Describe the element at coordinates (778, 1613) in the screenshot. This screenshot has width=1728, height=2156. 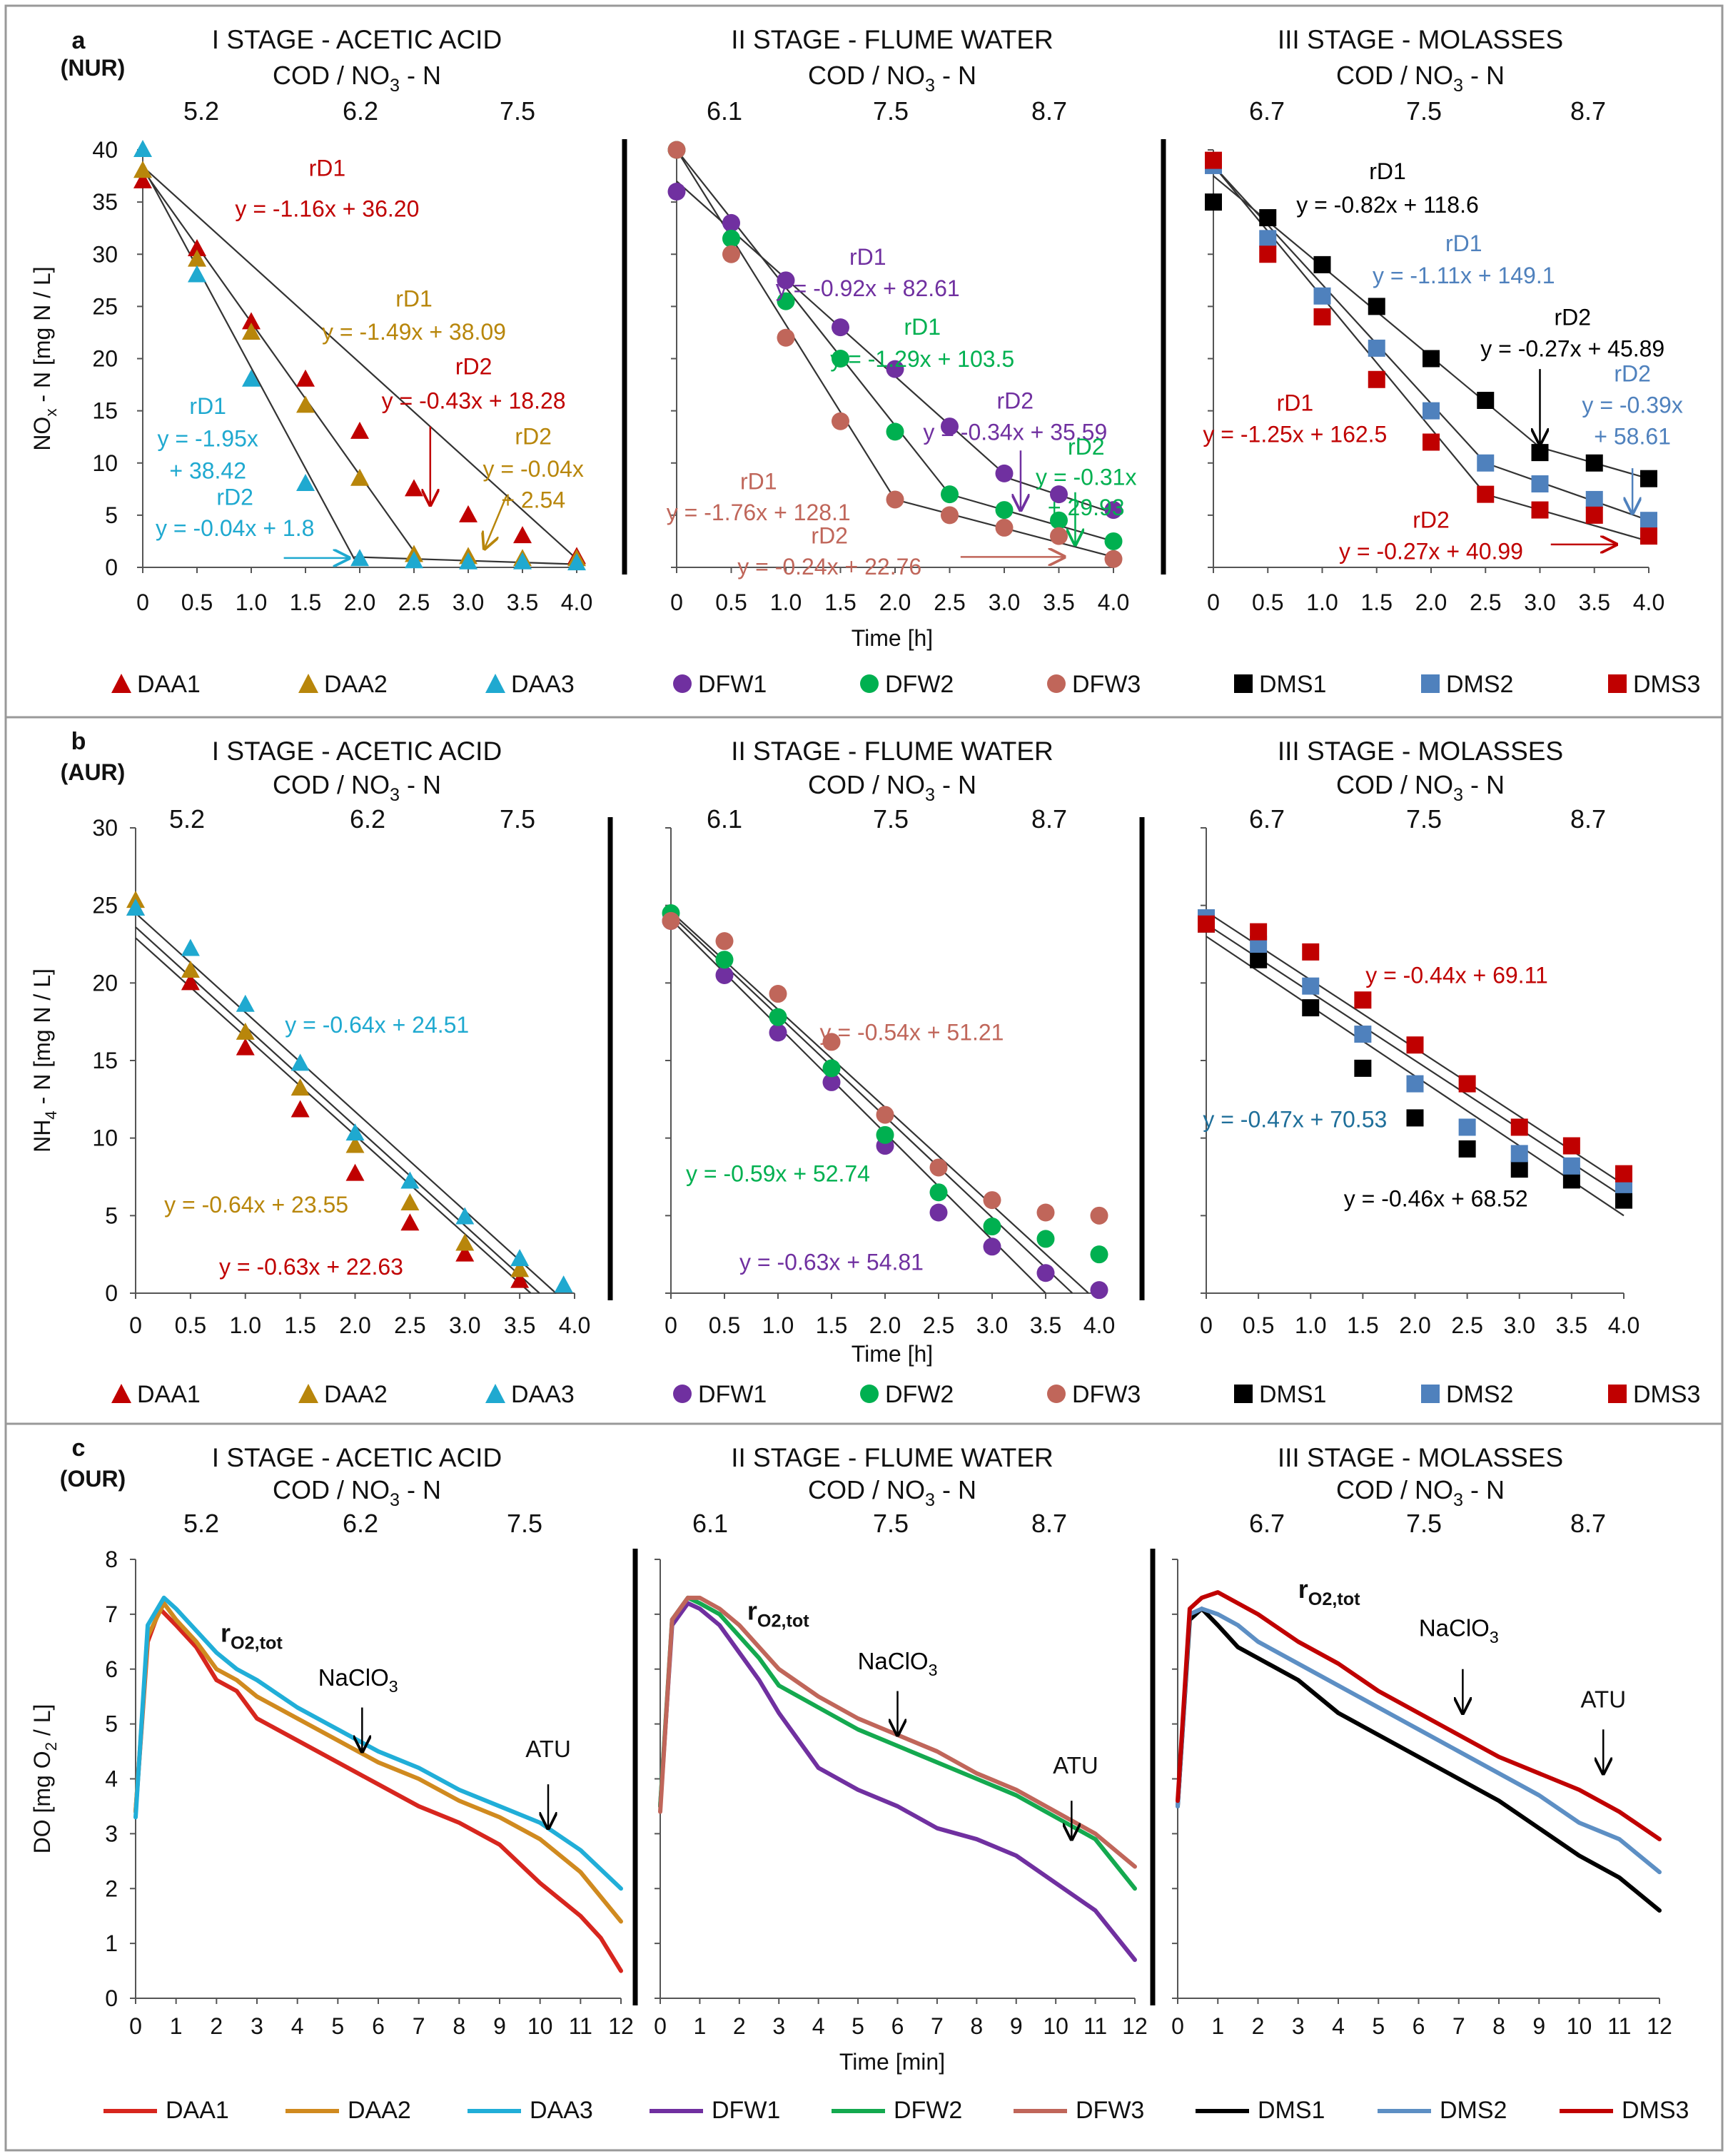
I see `r-o2-tot-label: rO2,tot` at that location.